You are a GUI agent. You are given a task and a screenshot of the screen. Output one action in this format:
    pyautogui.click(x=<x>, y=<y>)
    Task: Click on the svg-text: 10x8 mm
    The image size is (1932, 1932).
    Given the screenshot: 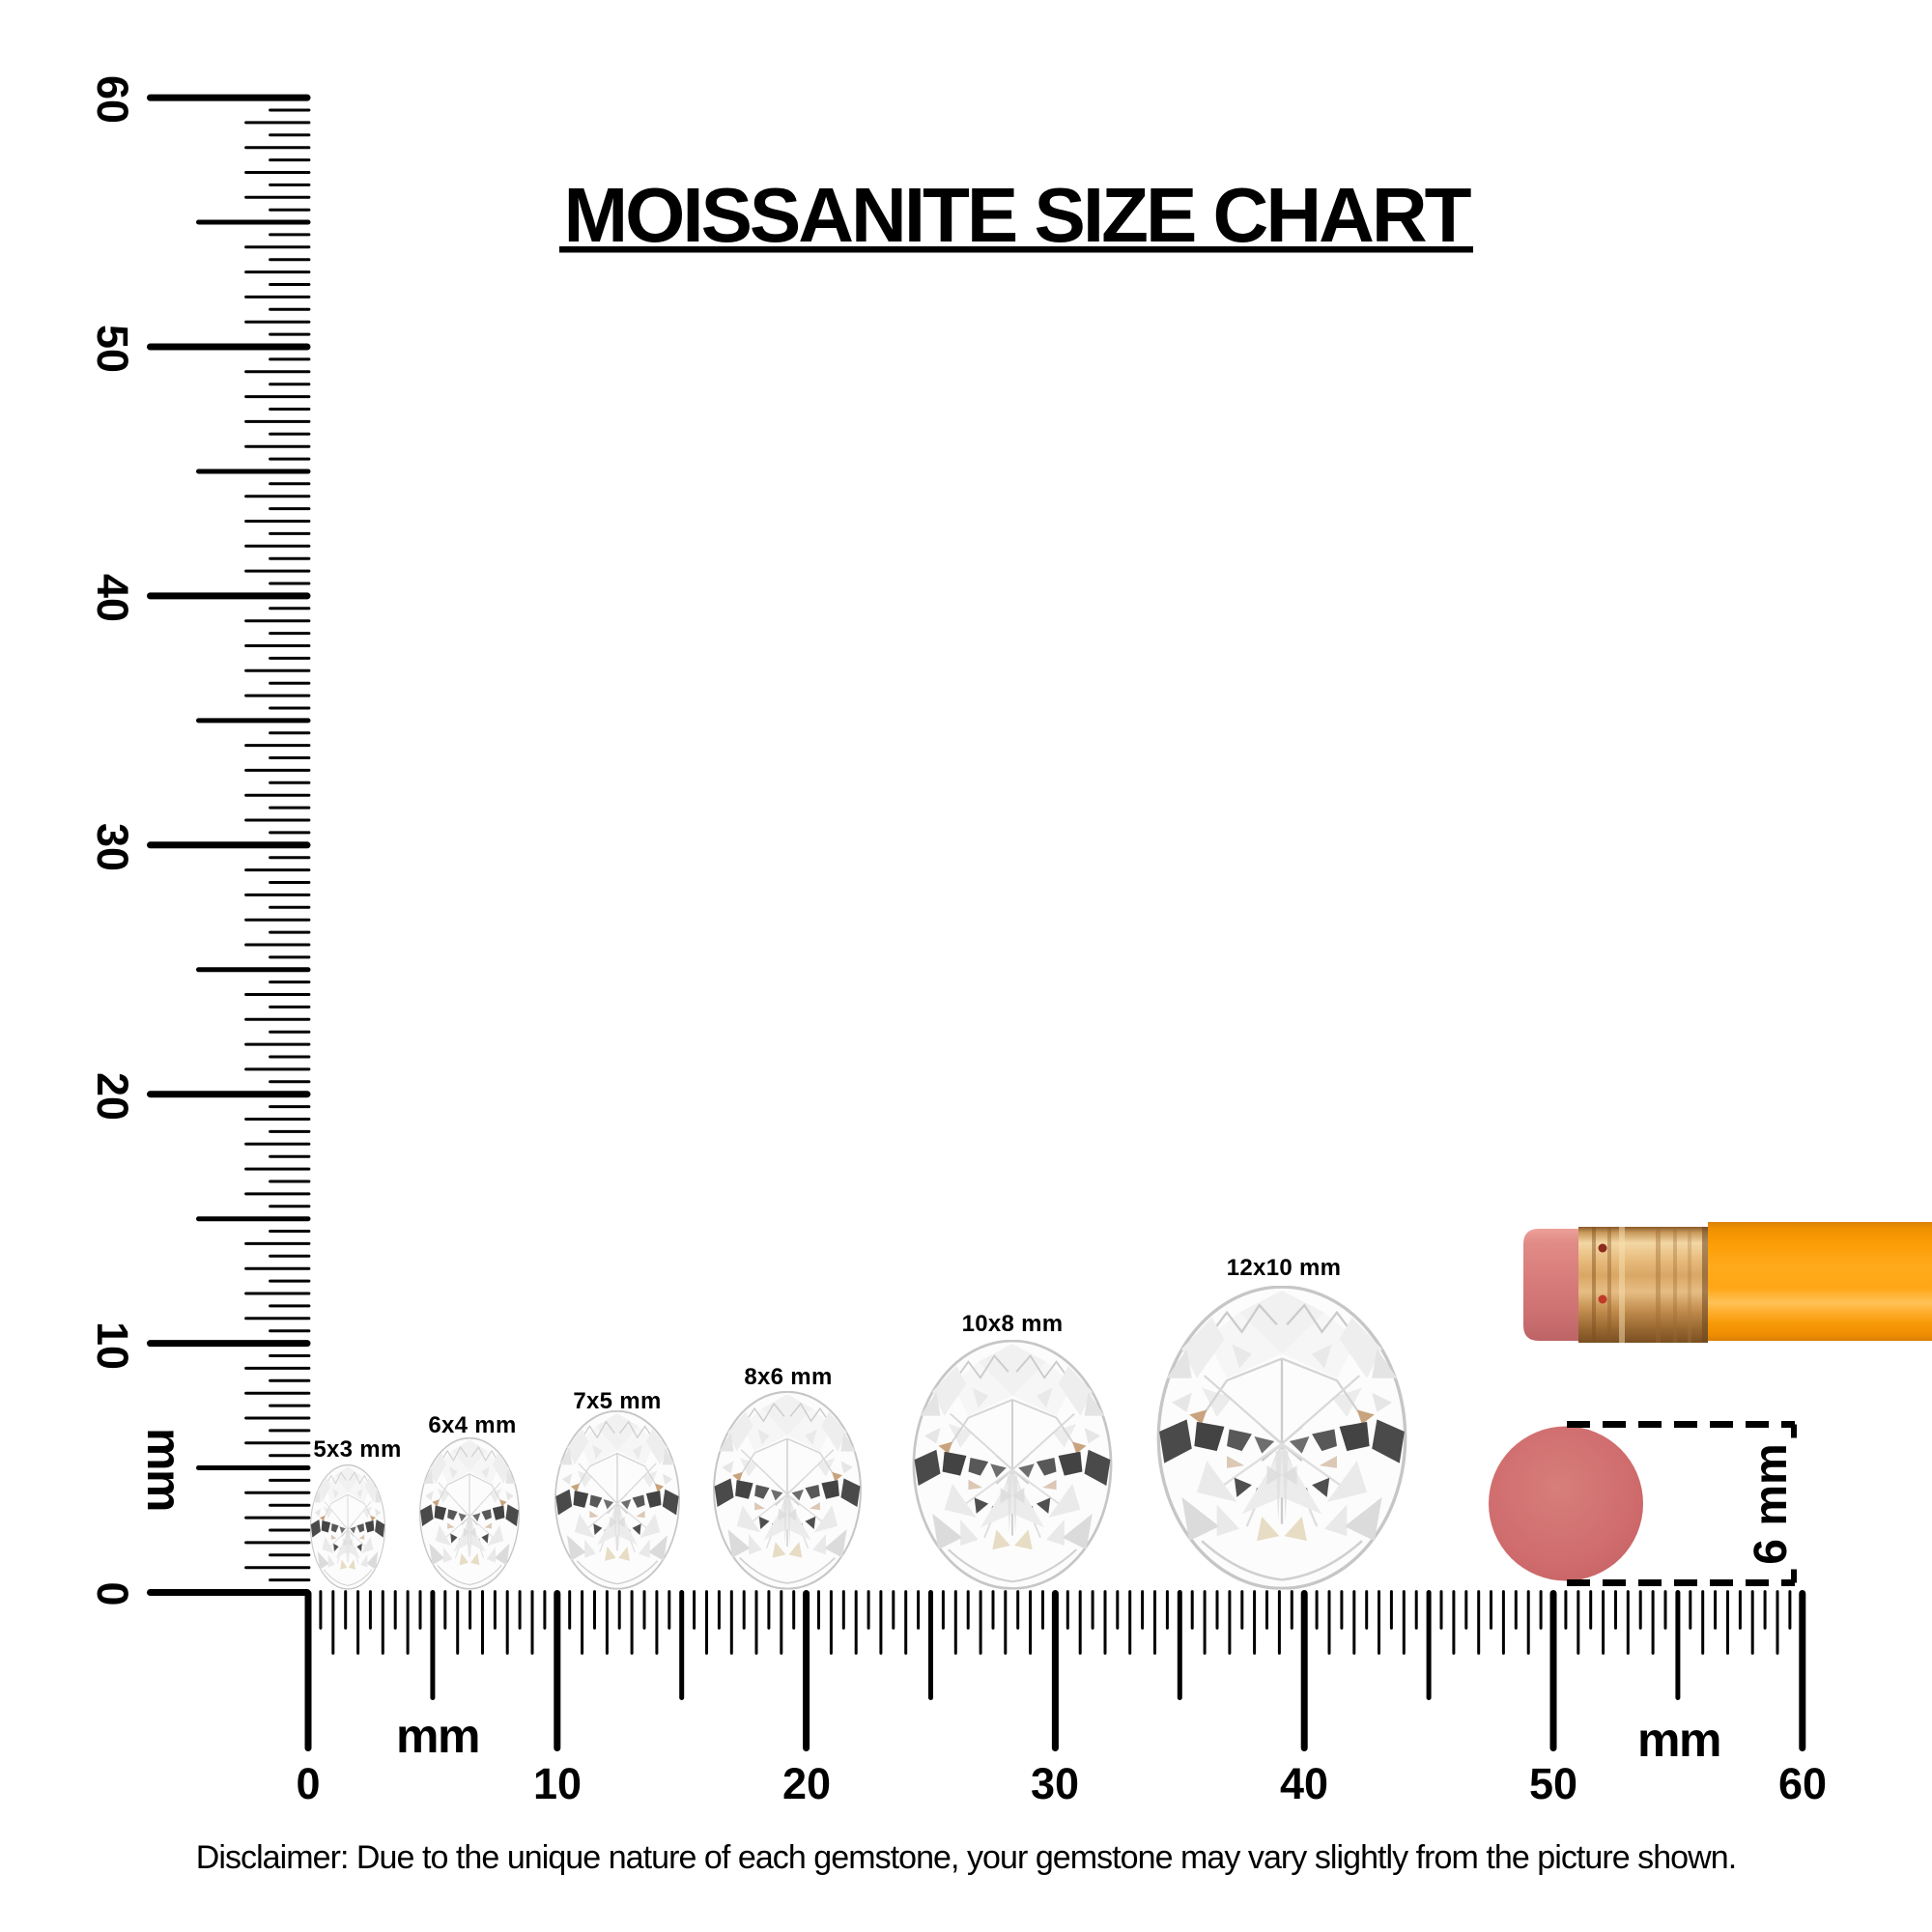 What is the action you would take?
    pyautogui.click(x=1013, y=1324)
    